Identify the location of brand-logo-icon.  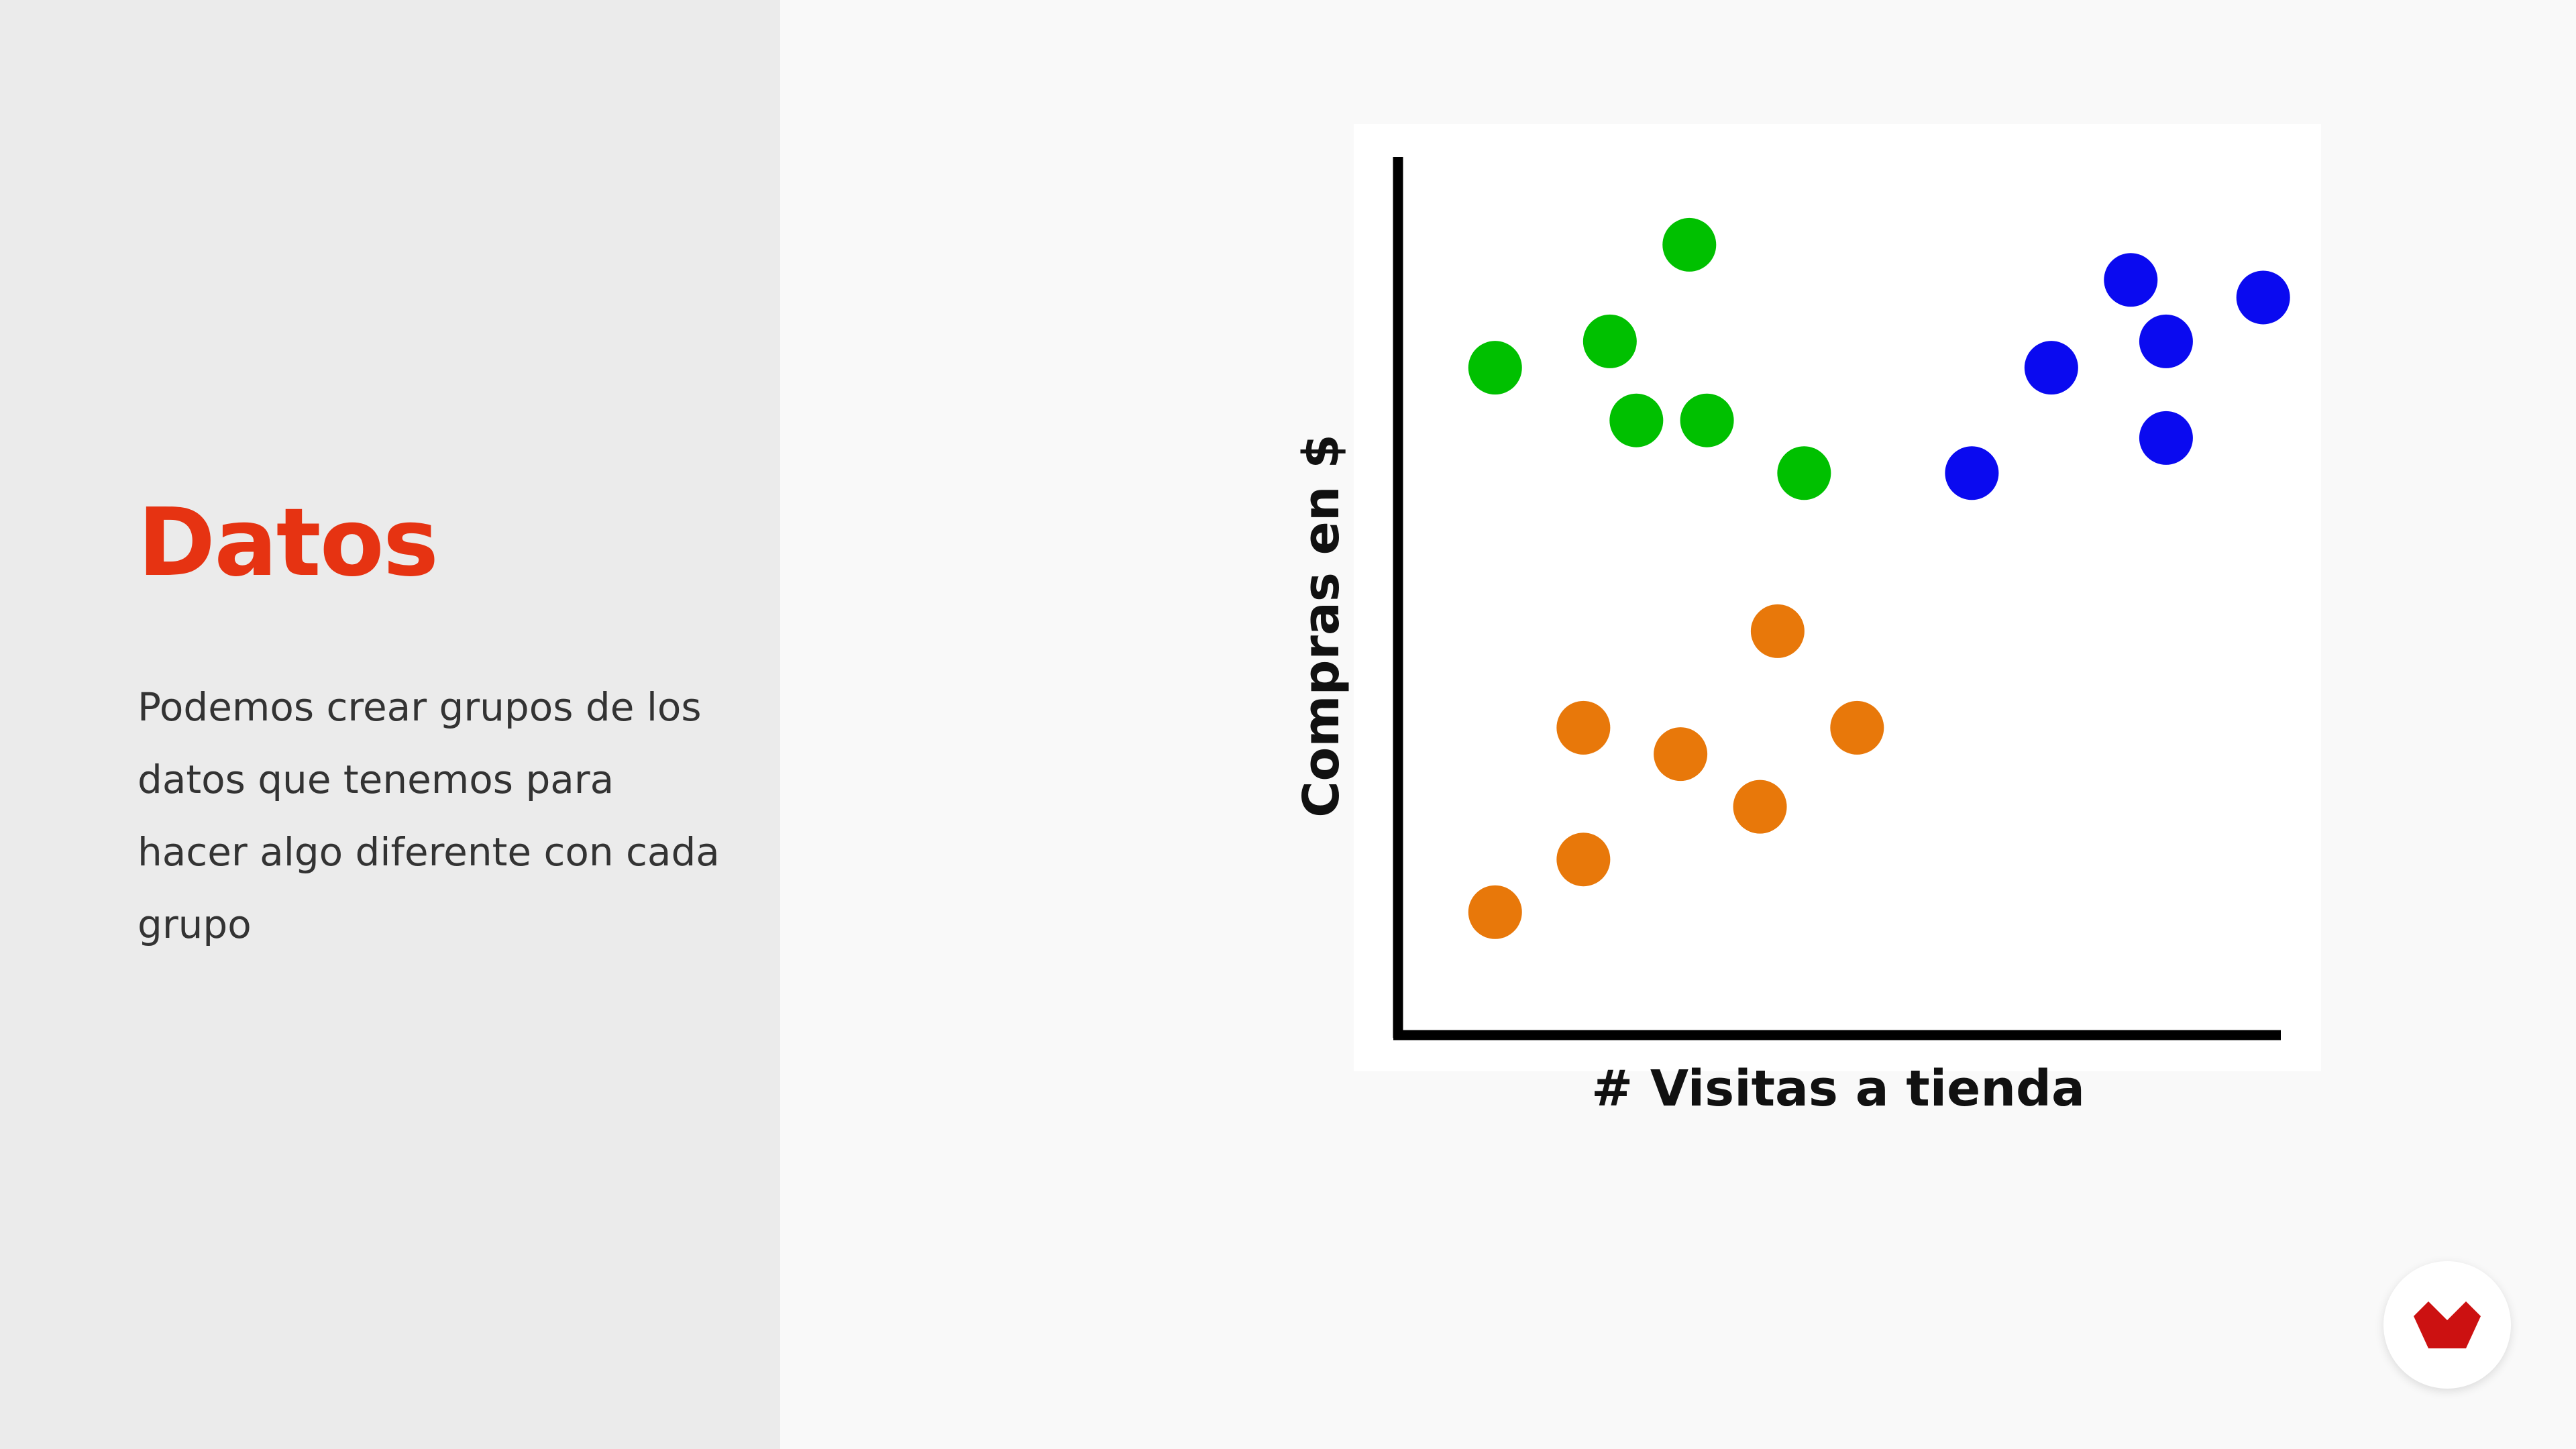
(2447, 1324).